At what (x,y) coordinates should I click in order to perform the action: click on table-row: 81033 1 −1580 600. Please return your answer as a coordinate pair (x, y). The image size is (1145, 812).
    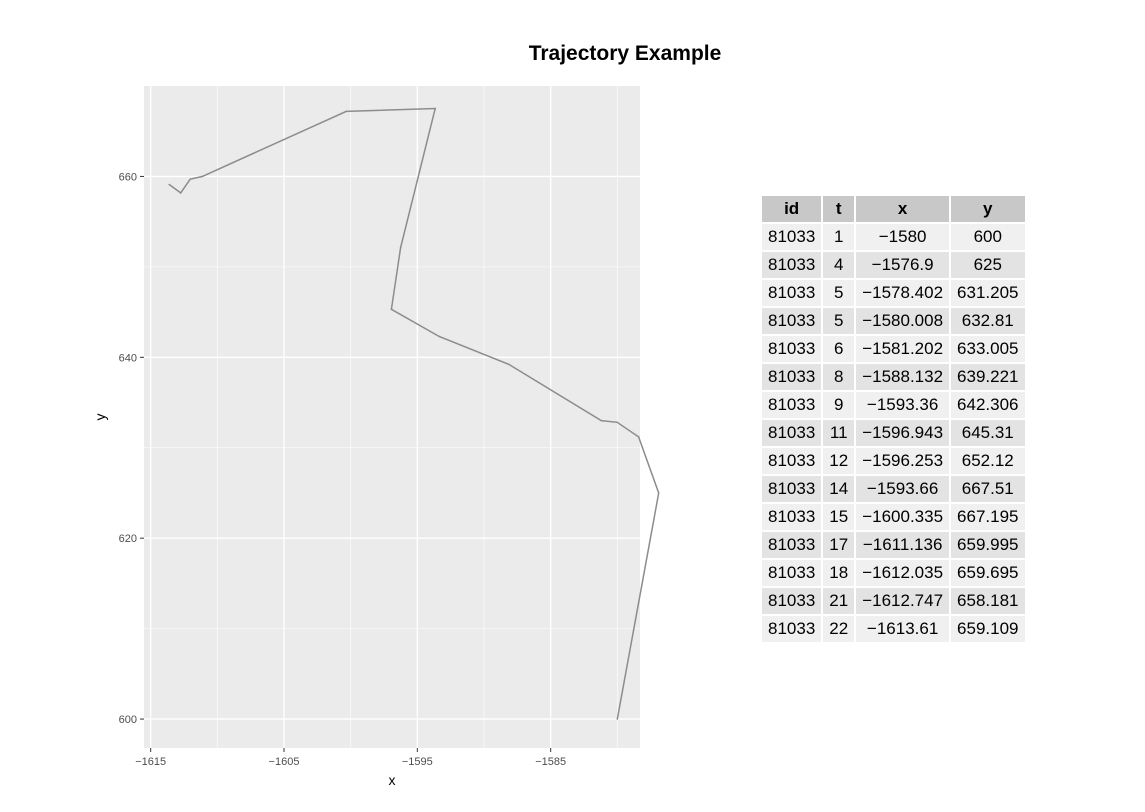
    Looking at the image, I should click on (893, 237).